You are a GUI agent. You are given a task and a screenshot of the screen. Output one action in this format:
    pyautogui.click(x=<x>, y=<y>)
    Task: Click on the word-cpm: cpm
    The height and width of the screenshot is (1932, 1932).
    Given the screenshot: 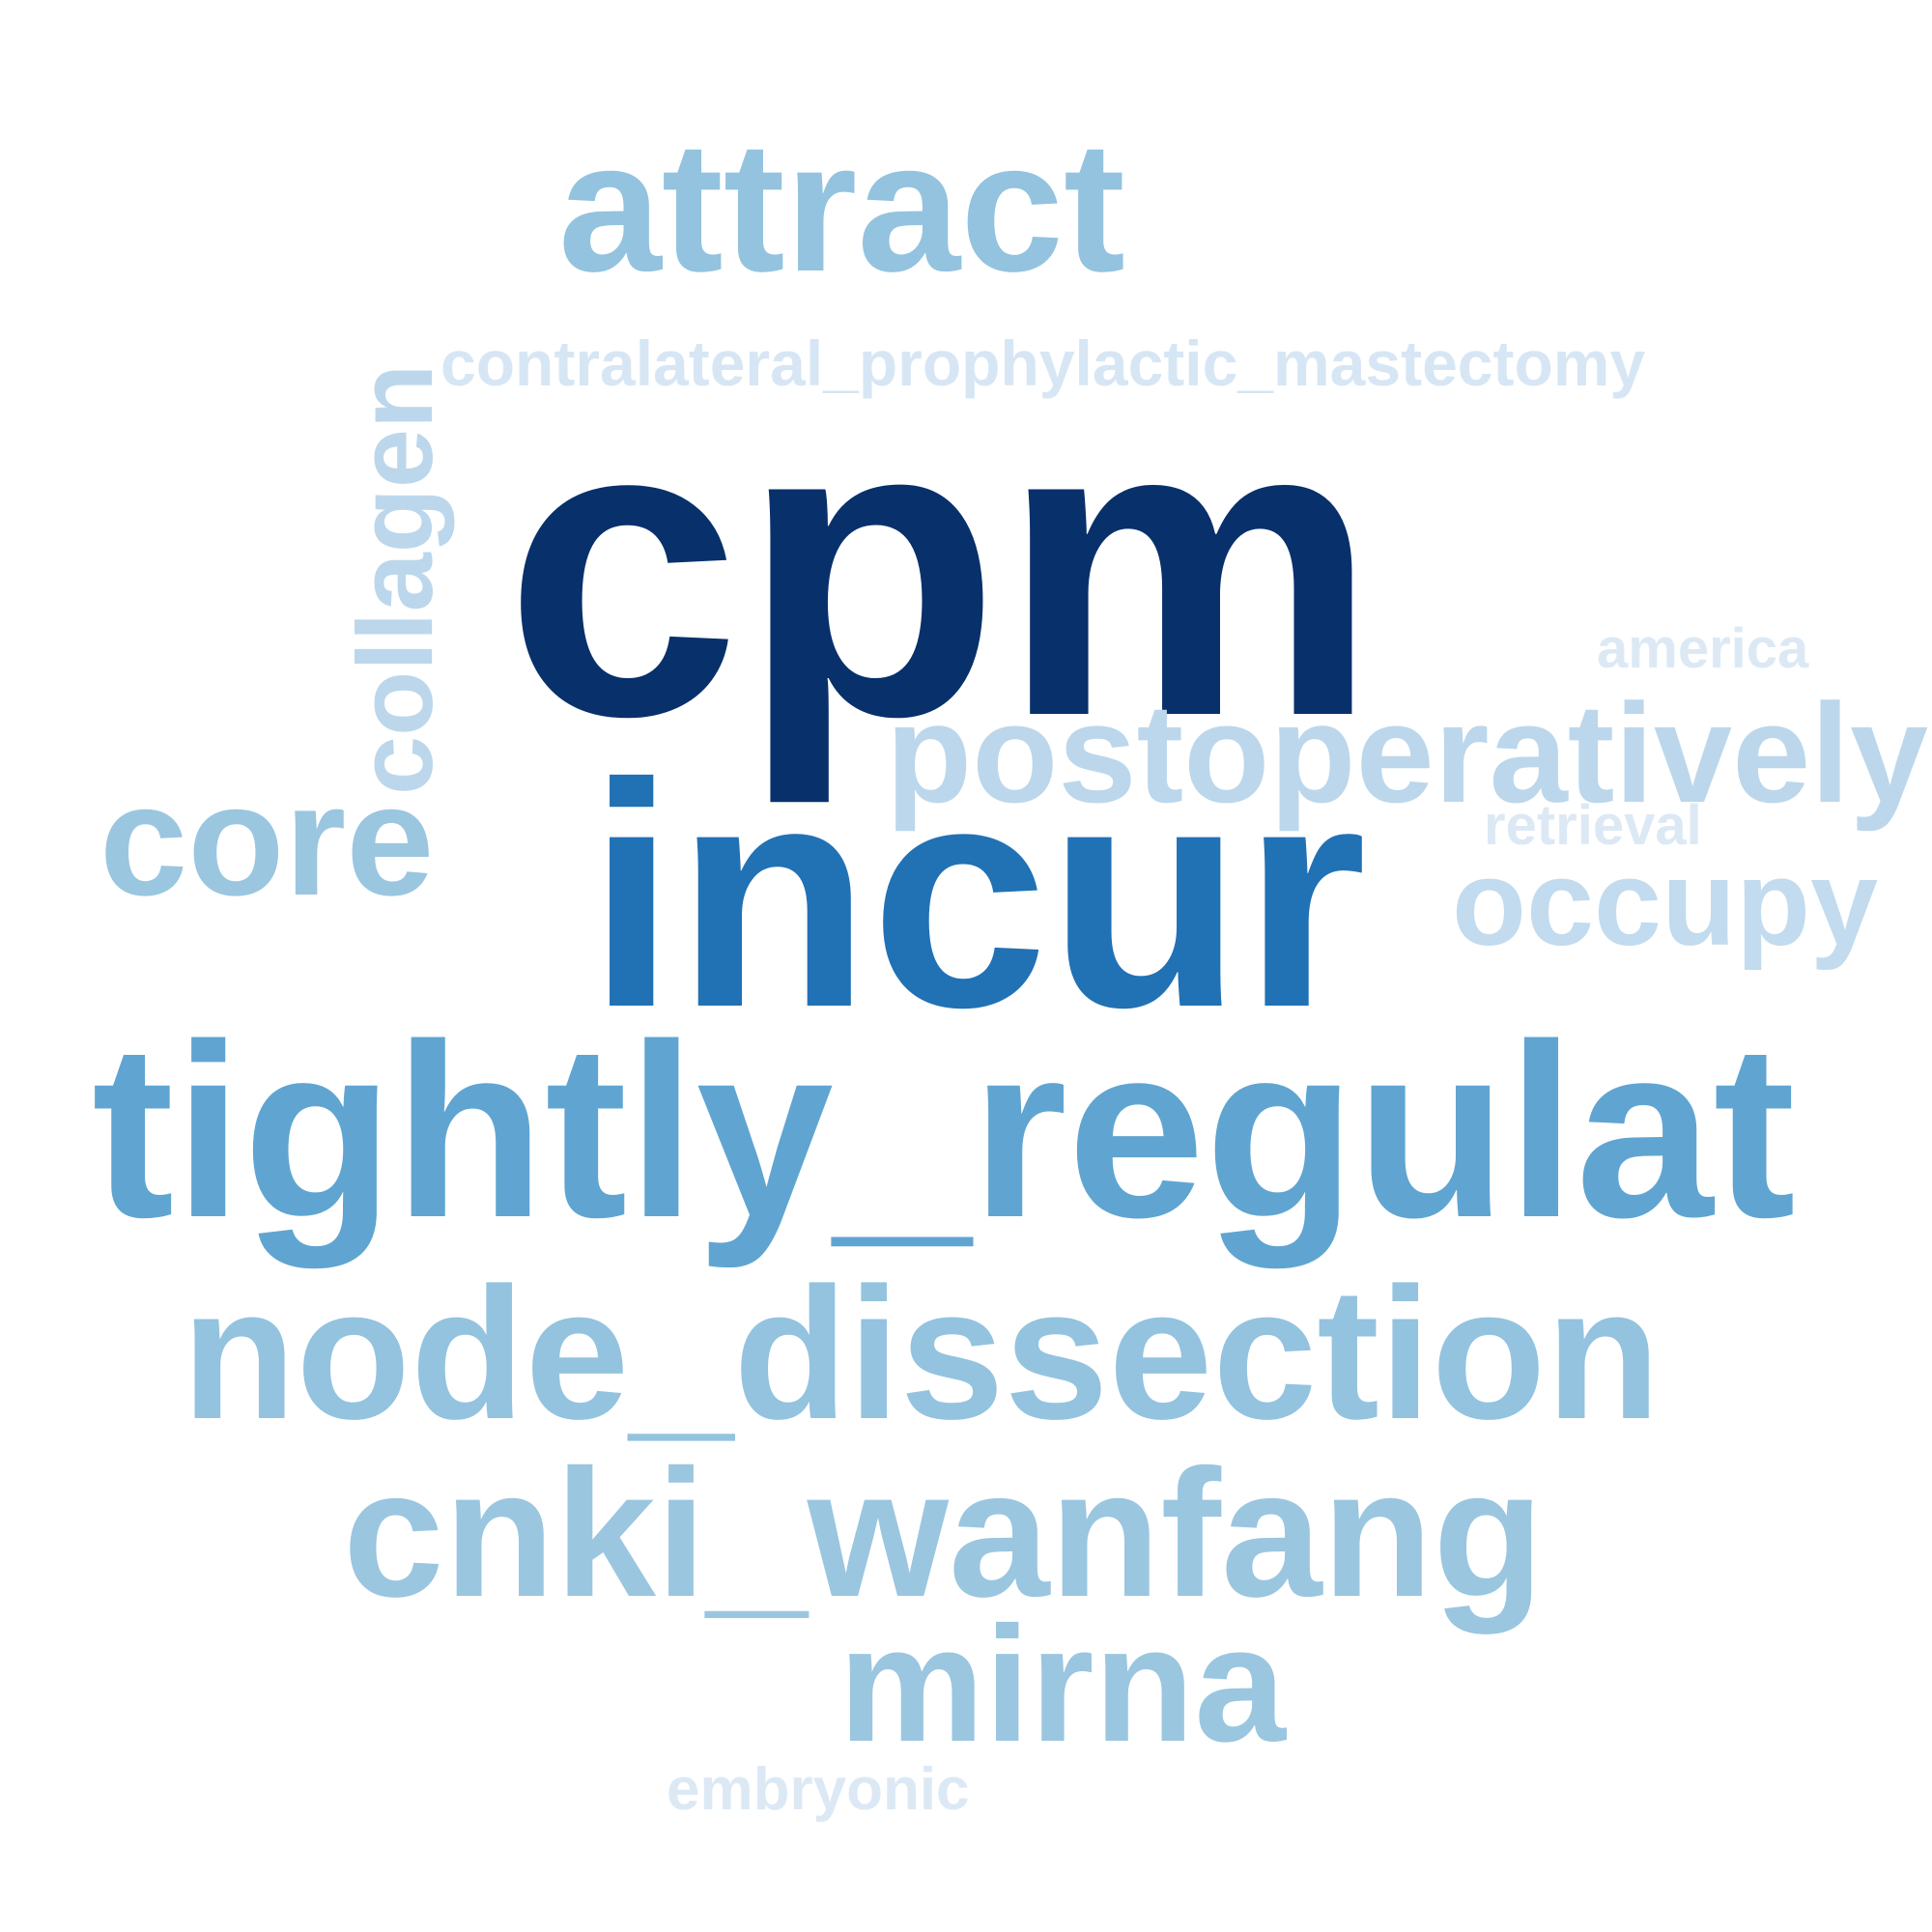 What is the action you would take?
    pyautogui.click(x=941, y=567)
    